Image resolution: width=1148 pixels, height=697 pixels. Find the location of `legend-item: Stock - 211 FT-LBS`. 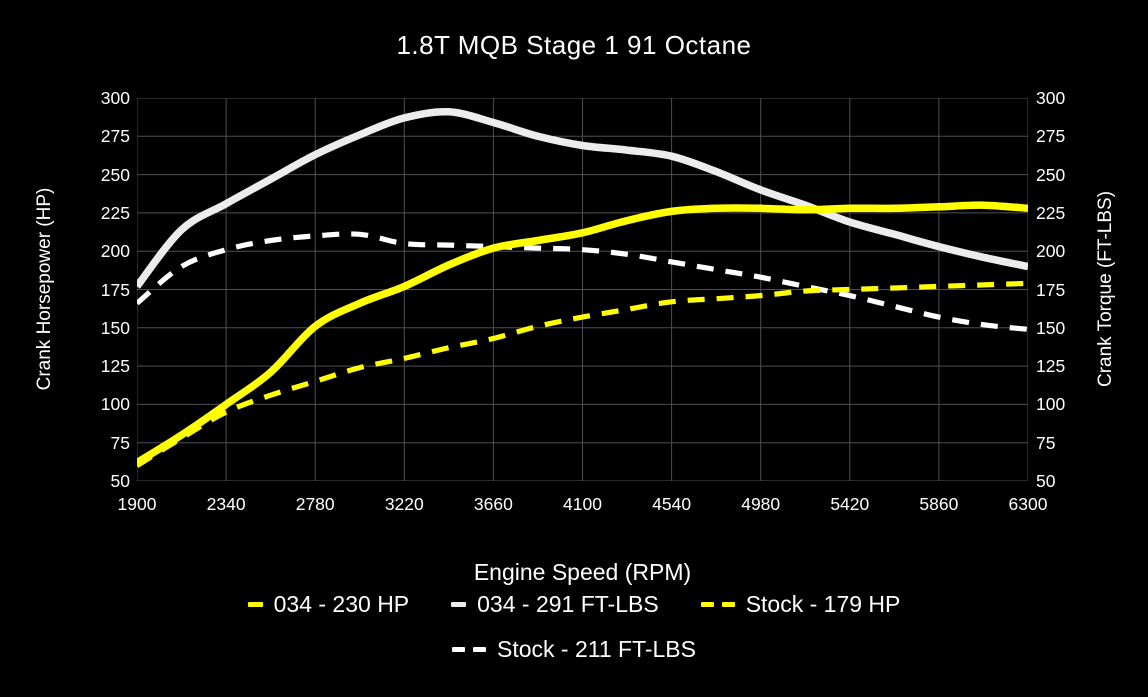

legend-item: Stock - 211 FT-LBS is located at coordinates (574, 649).